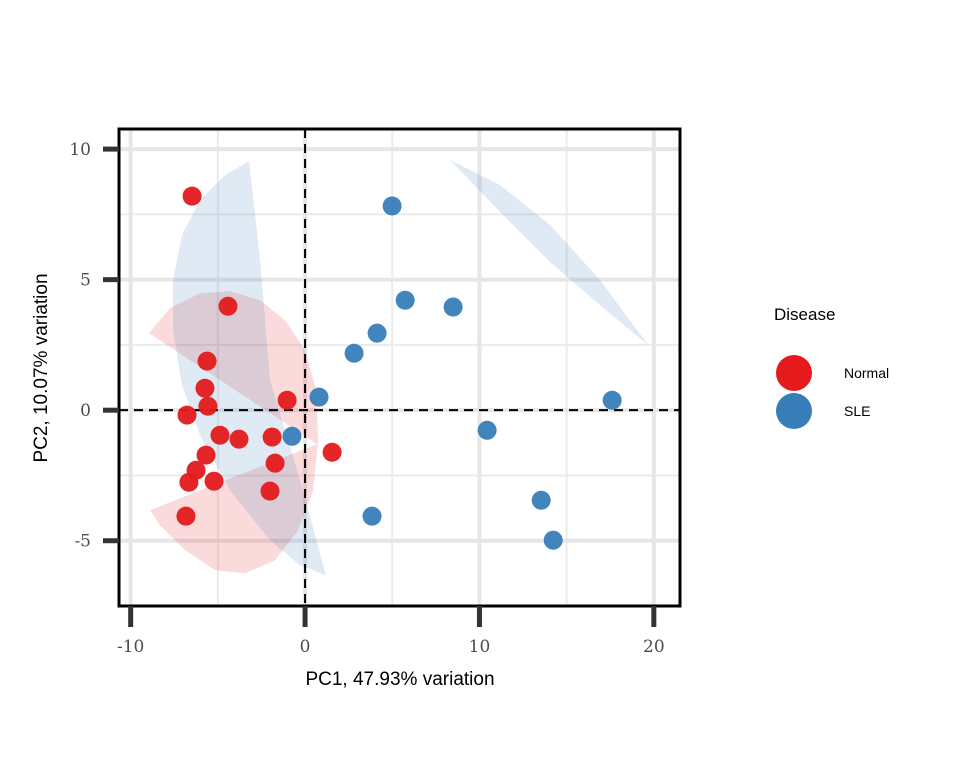 This screenshot has height=768, width=960. Describe the element at coordinates (857, 411) in the screenshot. I see `legend-label: SLE` at that location.